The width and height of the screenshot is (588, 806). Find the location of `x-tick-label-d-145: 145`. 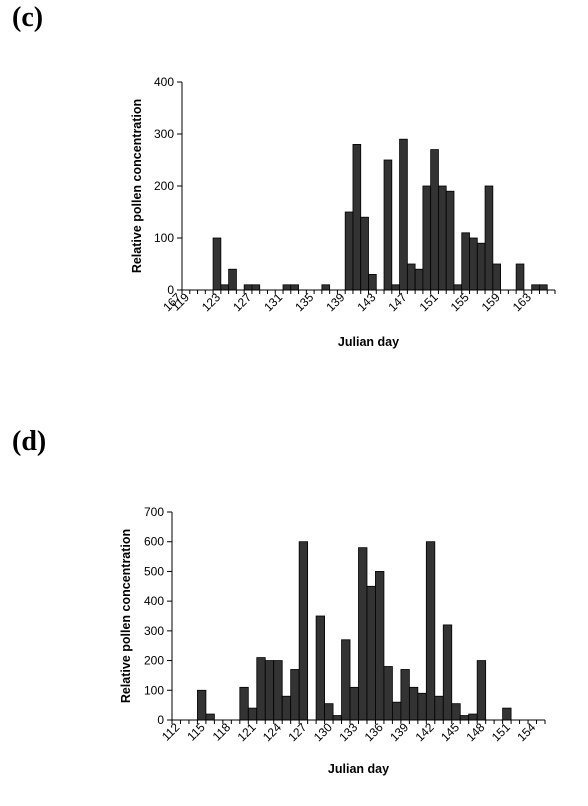

x-tick-label-d-145: 145 is located at coordinates (450, 732).